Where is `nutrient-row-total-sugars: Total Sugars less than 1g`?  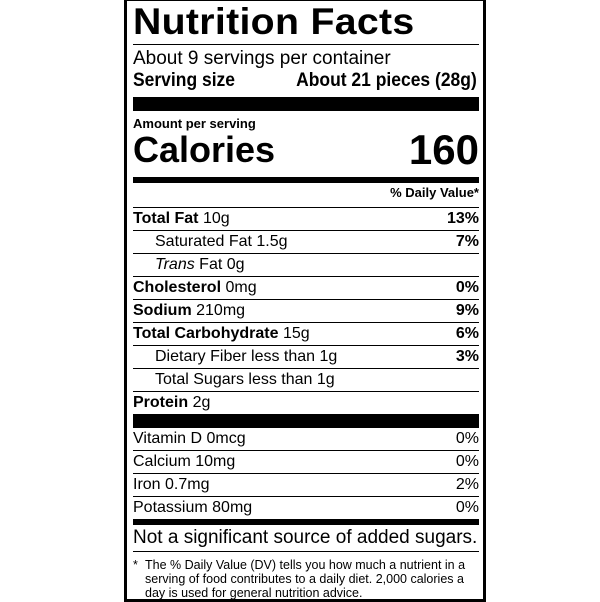 nutrient-row-total-sugars: Total Sugars less than 1g is located at coordinates (306, 380).